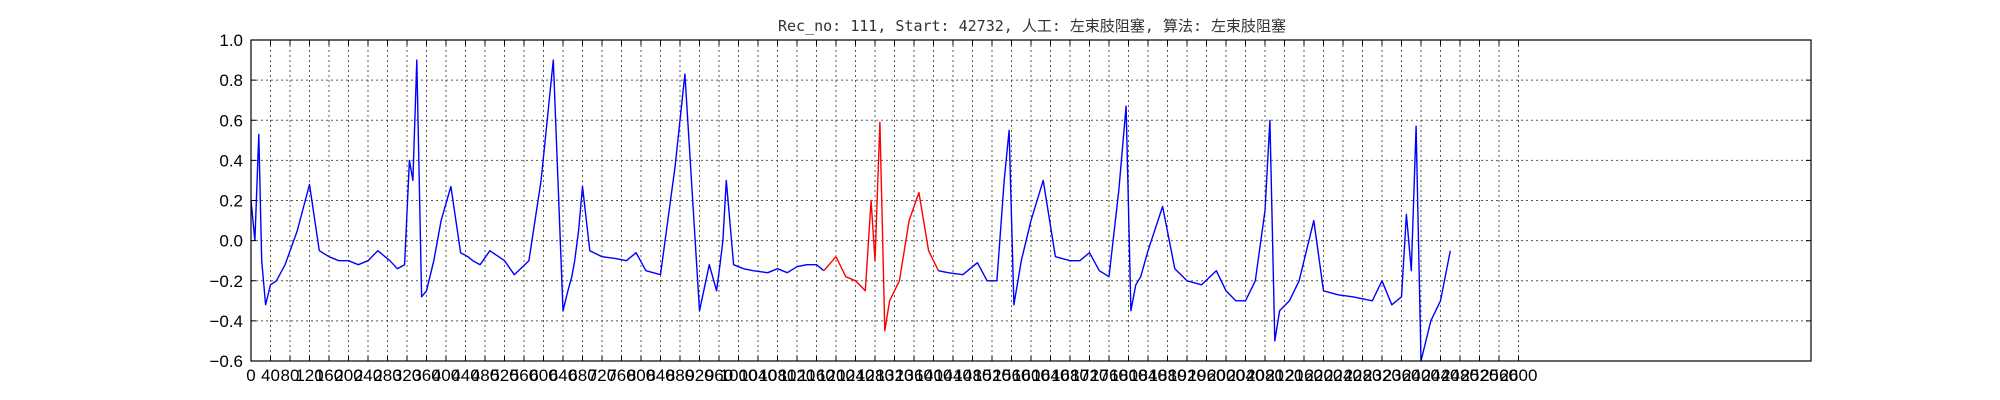  I want to click on x-tick-label: 200, so click(348, 375).